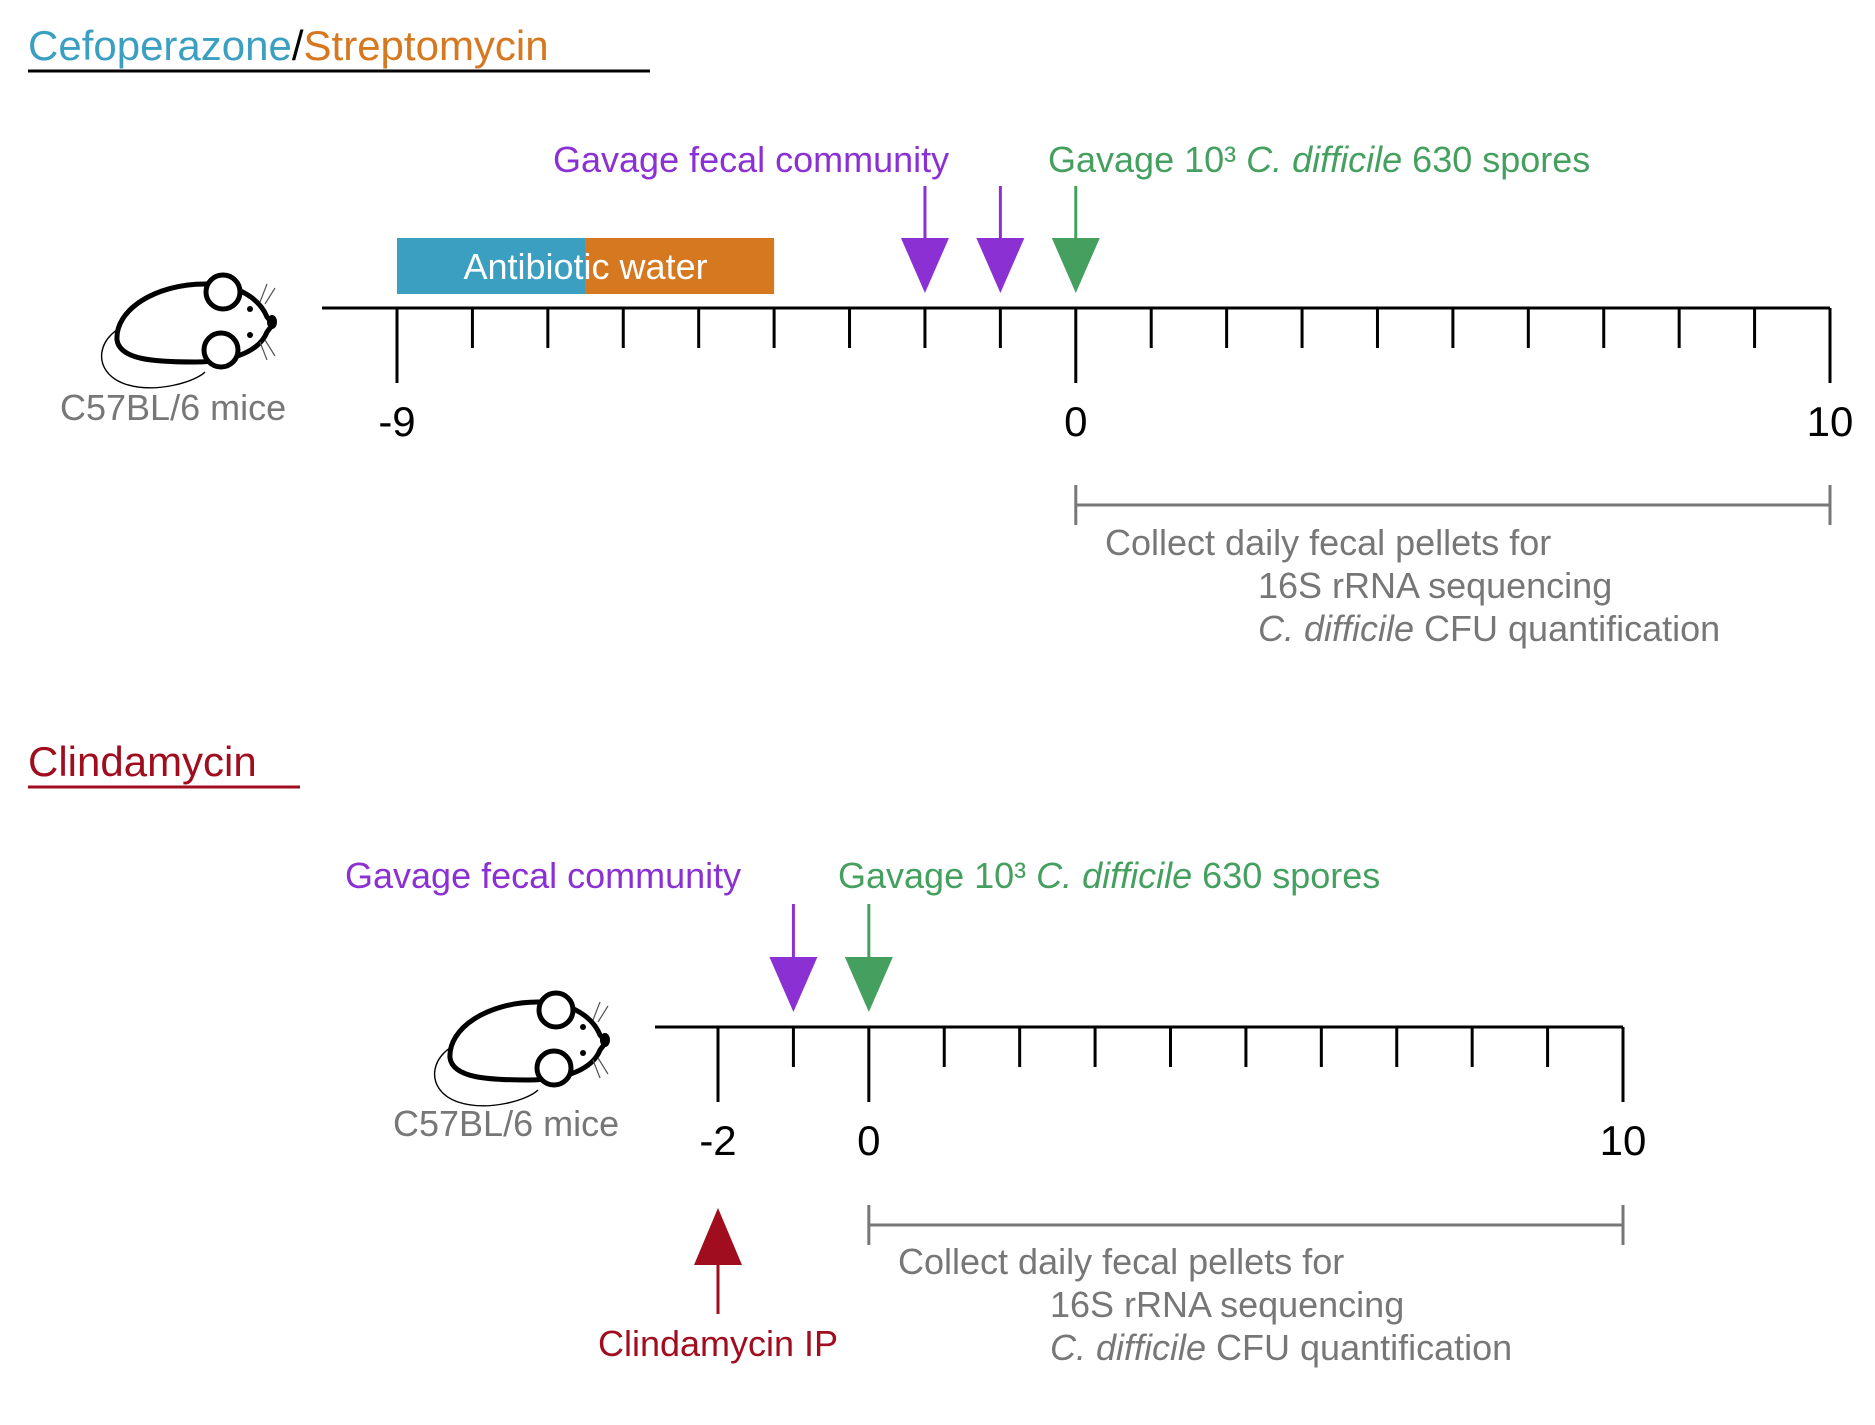  I want to click on cefoperazone-segment, so click(491, 266).